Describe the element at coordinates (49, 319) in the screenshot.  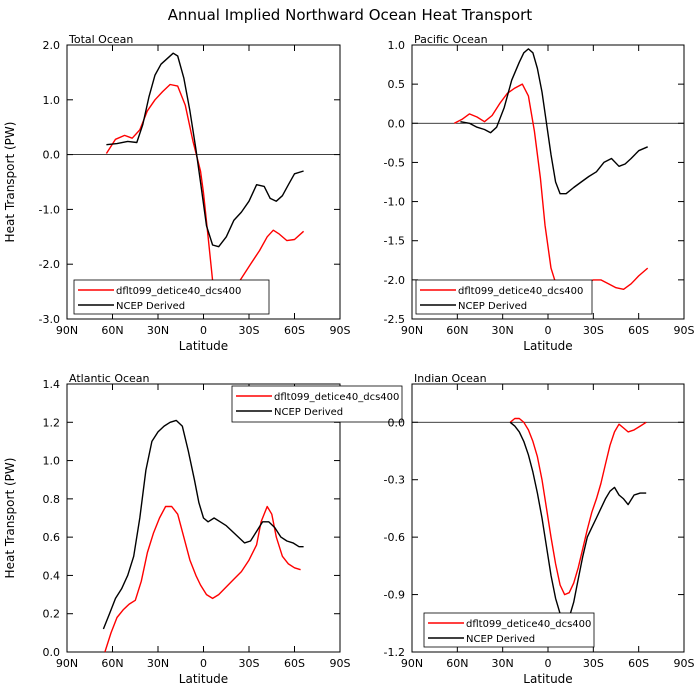
I see `y-tick-label: -3.0` at that location.